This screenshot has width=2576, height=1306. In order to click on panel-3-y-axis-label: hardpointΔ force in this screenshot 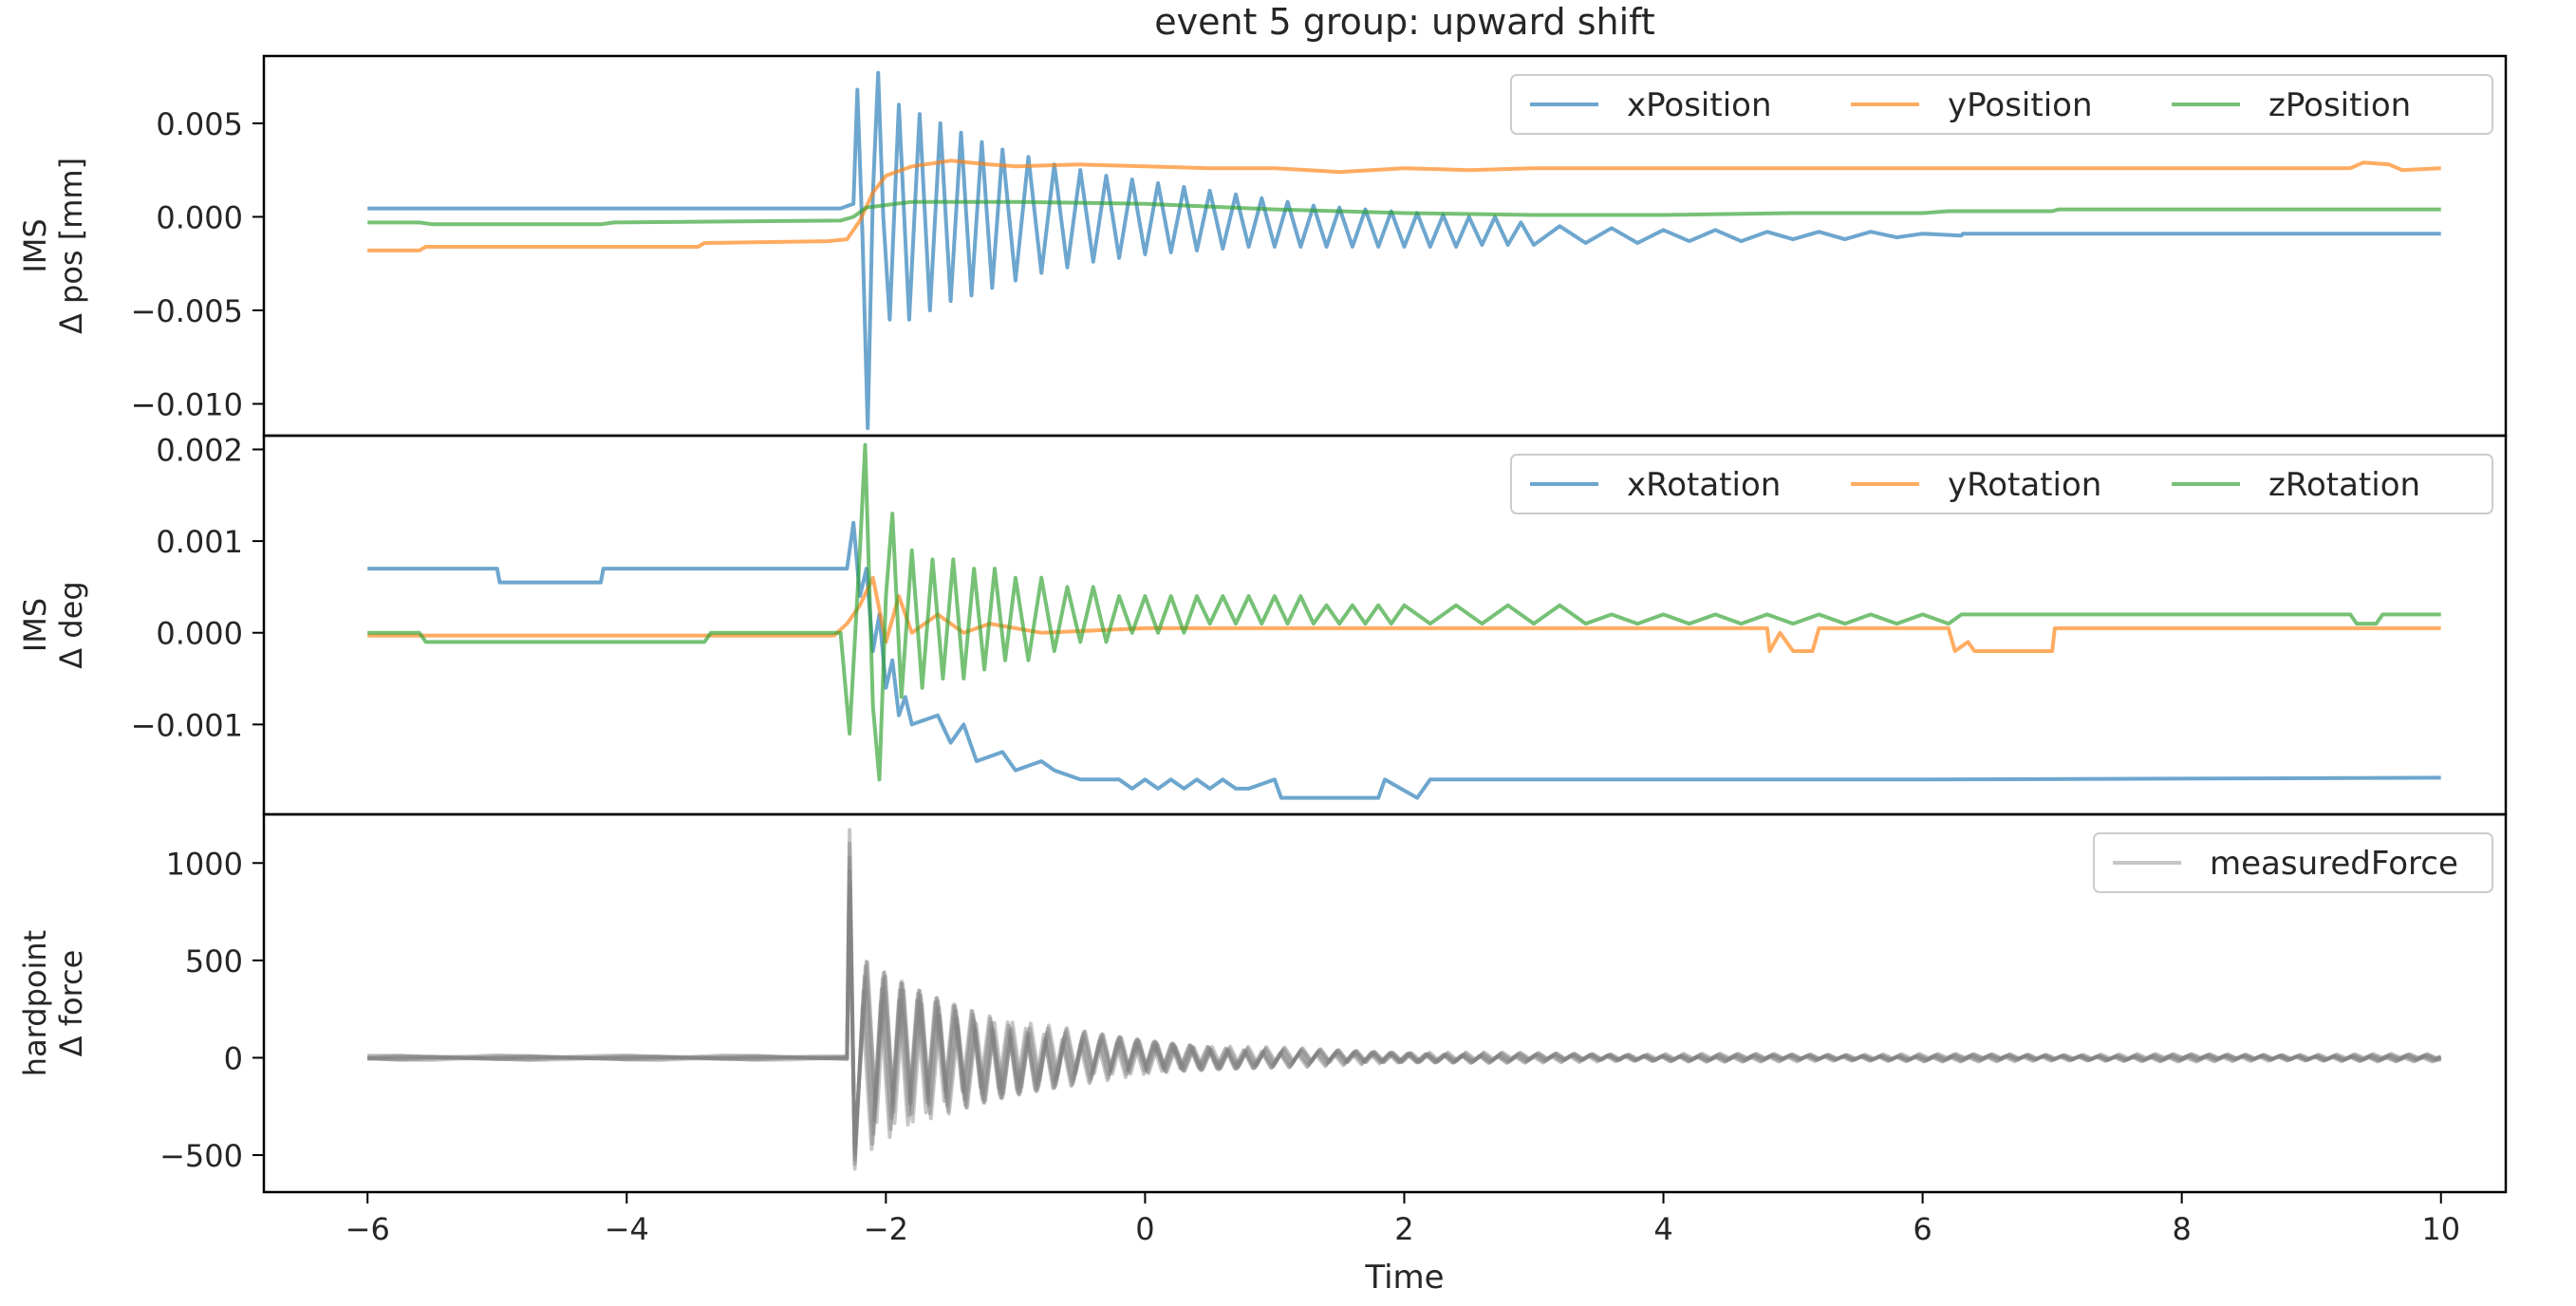, I will do `click(53, 1003)`.